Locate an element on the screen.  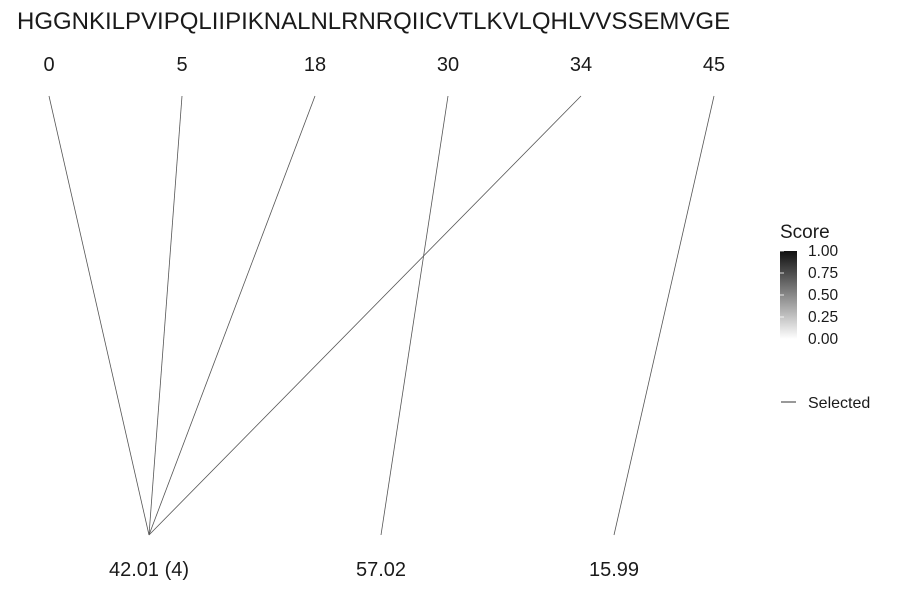
legend-tick-label: 0.00 is located at coordinates (823, 339).